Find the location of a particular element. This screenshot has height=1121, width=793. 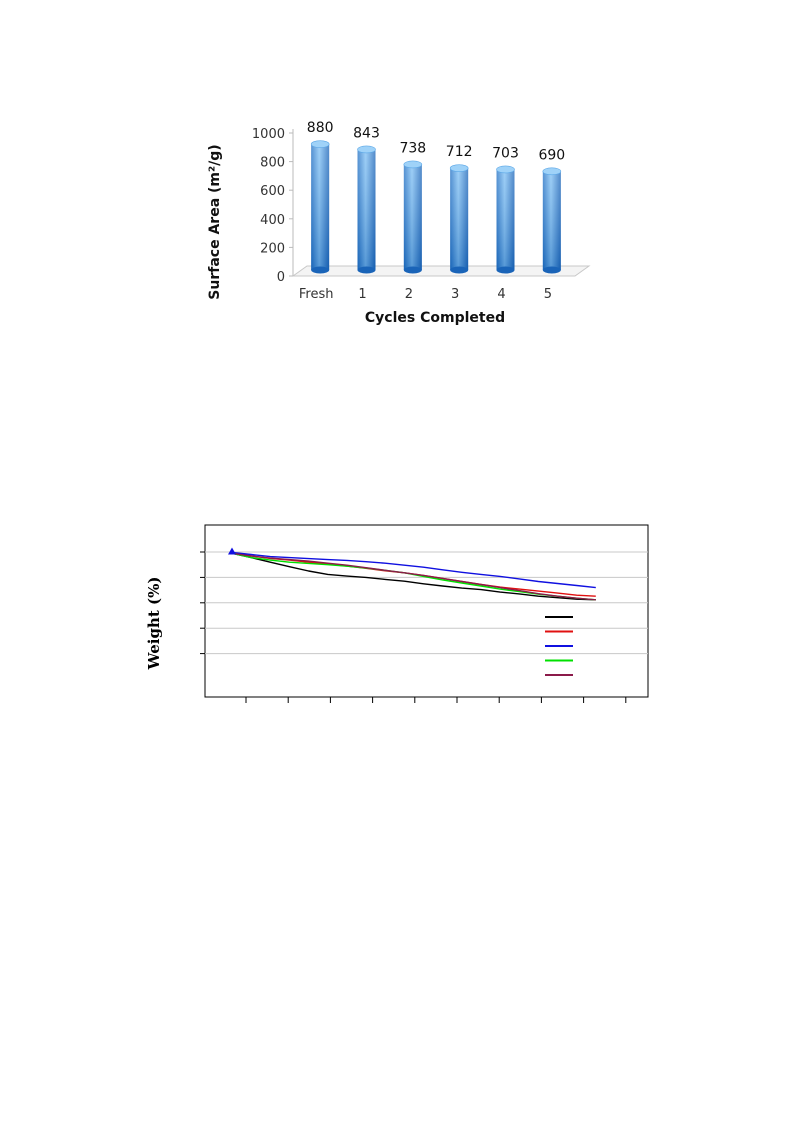

bar-category-label: Fresh is located at coordinates (316, 294).